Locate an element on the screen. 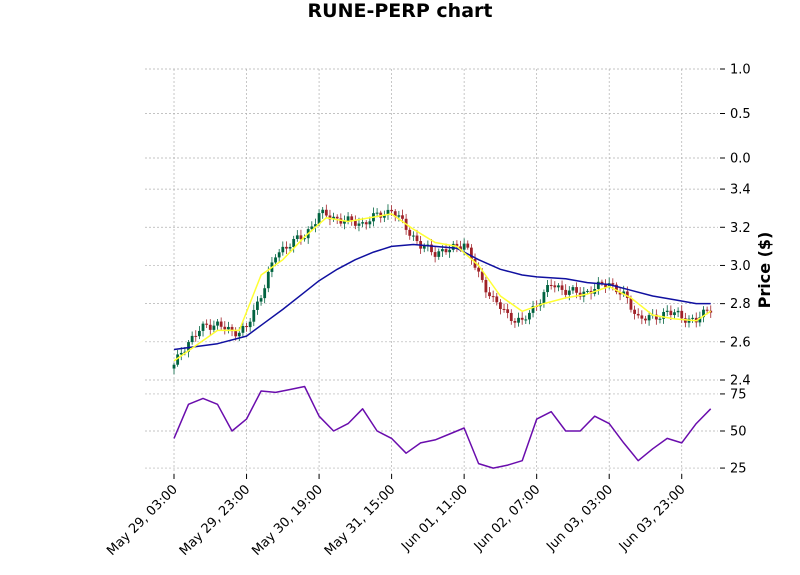  xtick-label: Jun 03, 03:00 is located at coordinates (579, 518).